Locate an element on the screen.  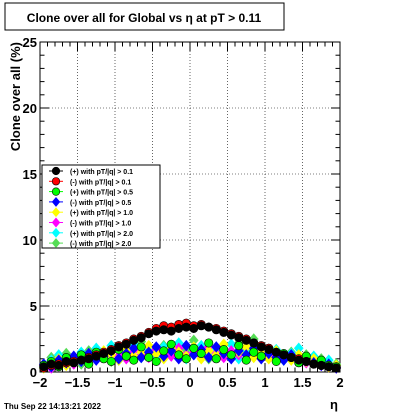
x-tick-label: 0.5 is located at coordinates (227, 382).